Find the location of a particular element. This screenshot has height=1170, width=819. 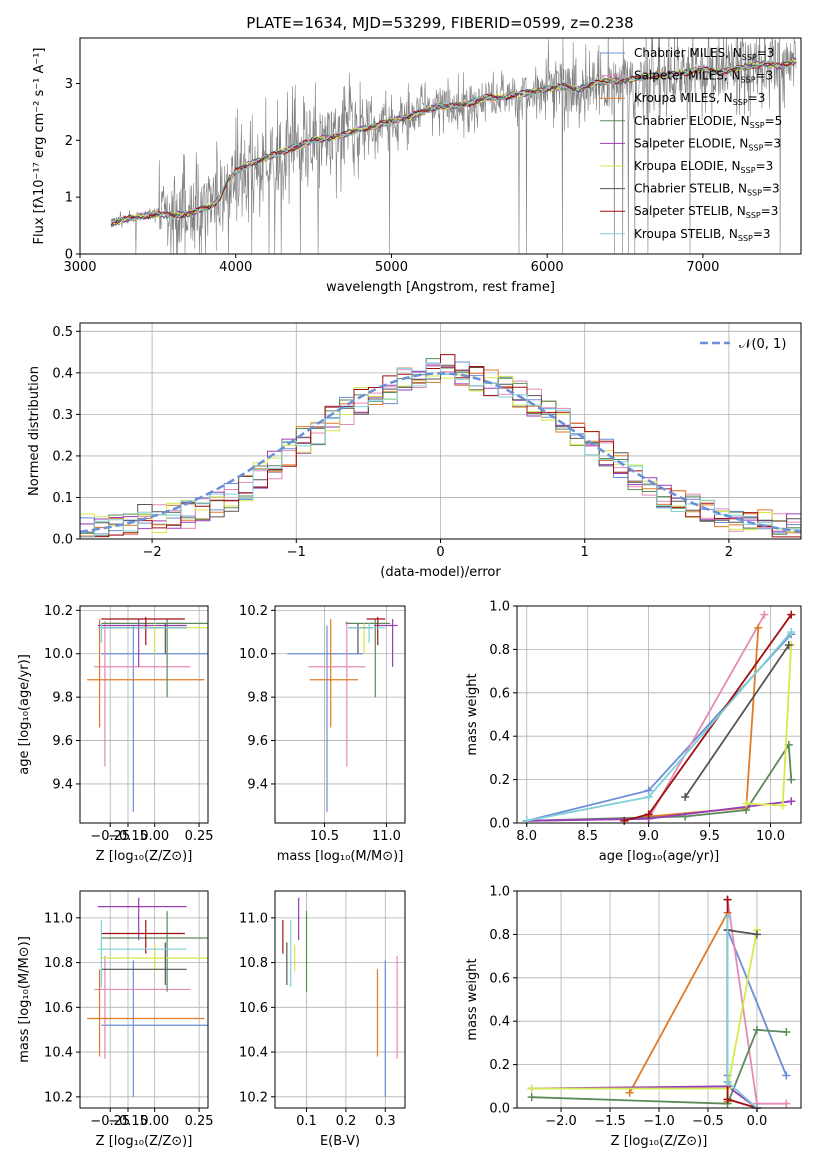

legend-label-kroupa_stelib: Kroupa STELIB, NSSP=3 is located at coordinates (702, 235).